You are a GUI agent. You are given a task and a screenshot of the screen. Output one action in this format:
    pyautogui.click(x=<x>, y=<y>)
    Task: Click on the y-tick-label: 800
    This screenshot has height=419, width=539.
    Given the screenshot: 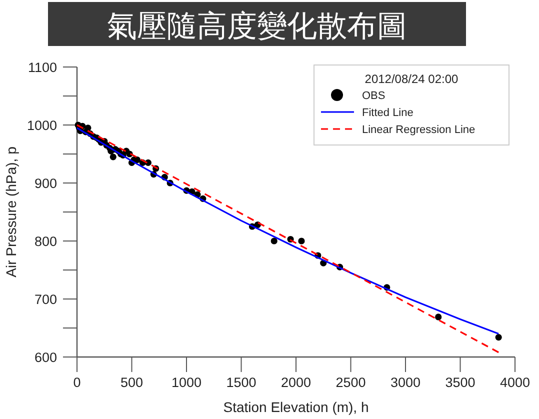 What is the action you would take?
    pyautogui.click(x=45, y=241)
    